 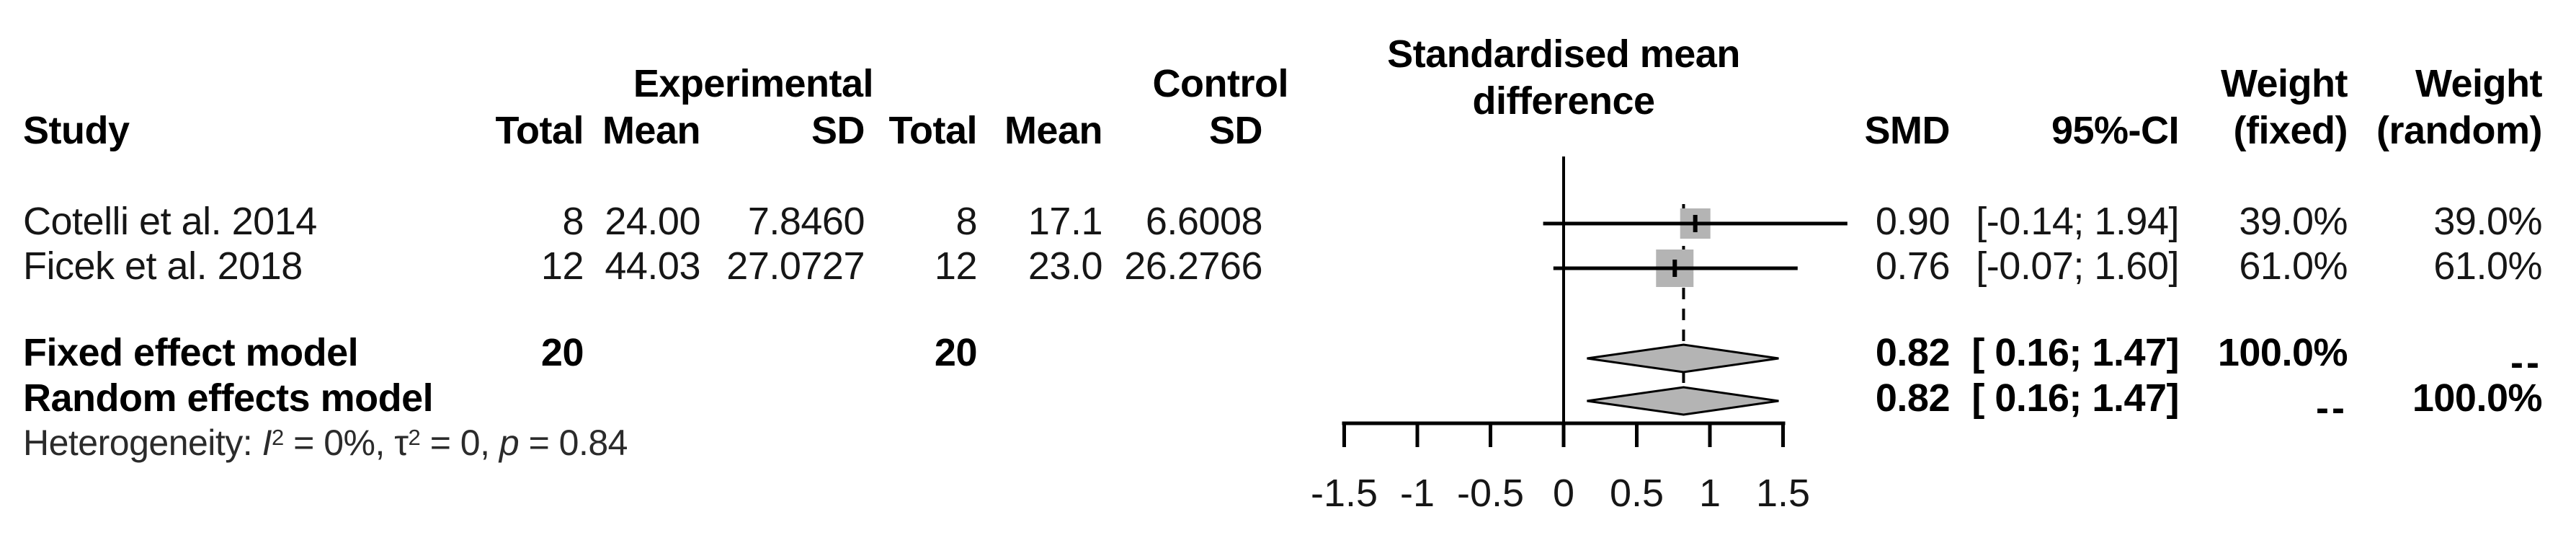 What do you see at coordinates (2077, 221) in the screenshot?
I see `ci-value: [-0.14; 1.94]` at bounding box center [2077, 221].